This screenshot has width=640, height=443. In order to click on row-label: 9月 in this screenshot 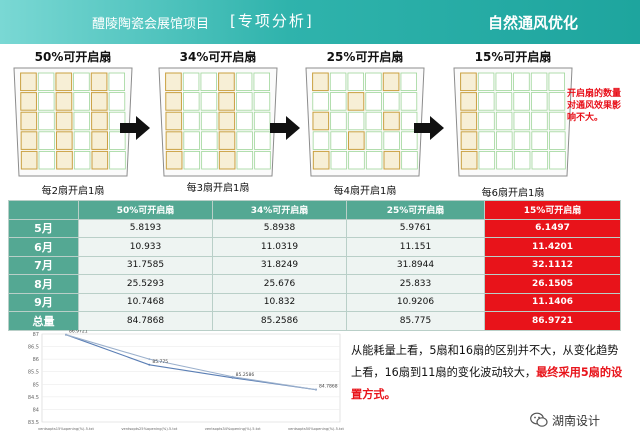, I will do `click(43, 302)`.